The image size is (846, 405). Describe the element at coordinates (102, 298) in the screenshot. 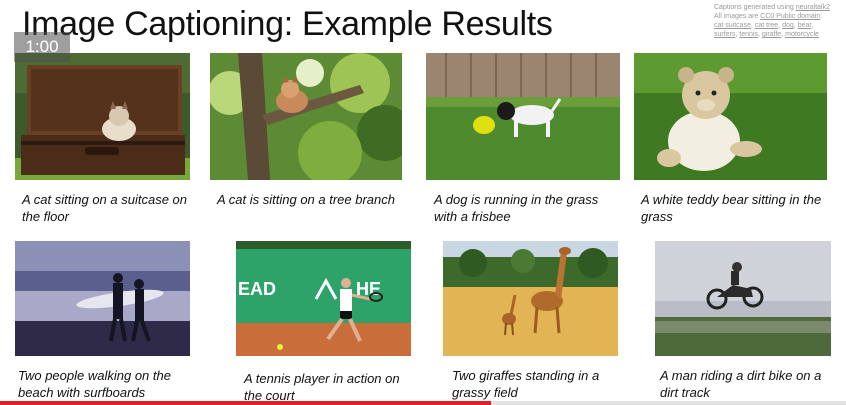

I see `photo-surfers-beach` at that location.